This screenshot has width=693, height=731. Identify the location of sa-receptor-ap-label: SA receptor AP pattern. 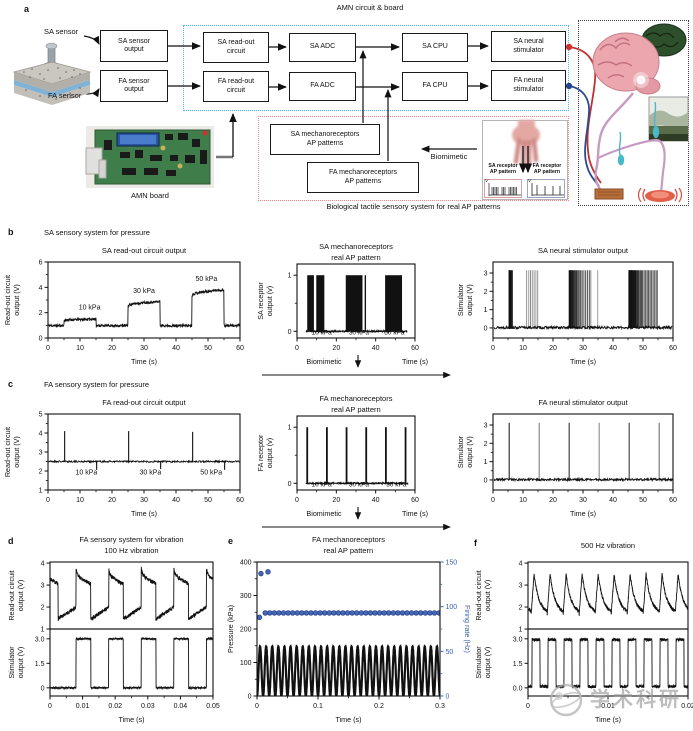
(503, 169).